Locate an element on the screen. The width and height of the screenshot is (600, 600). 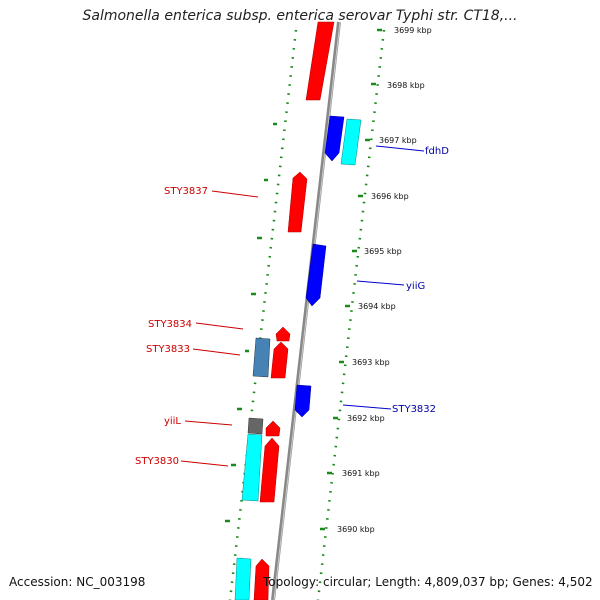
scale-label: 3693 kbp is located at coordinates (371, 362).